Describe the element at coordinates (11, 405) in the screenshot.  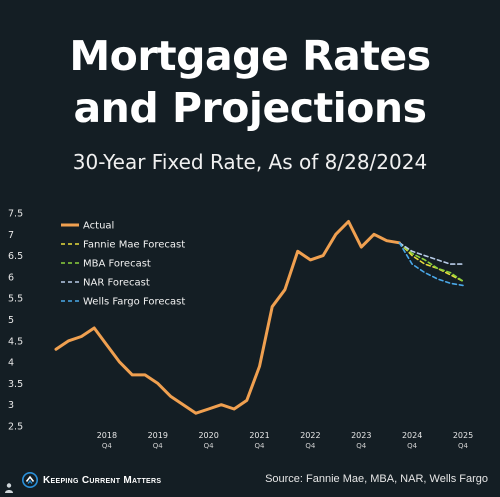
I see `y-tick-label: 3` at that location.